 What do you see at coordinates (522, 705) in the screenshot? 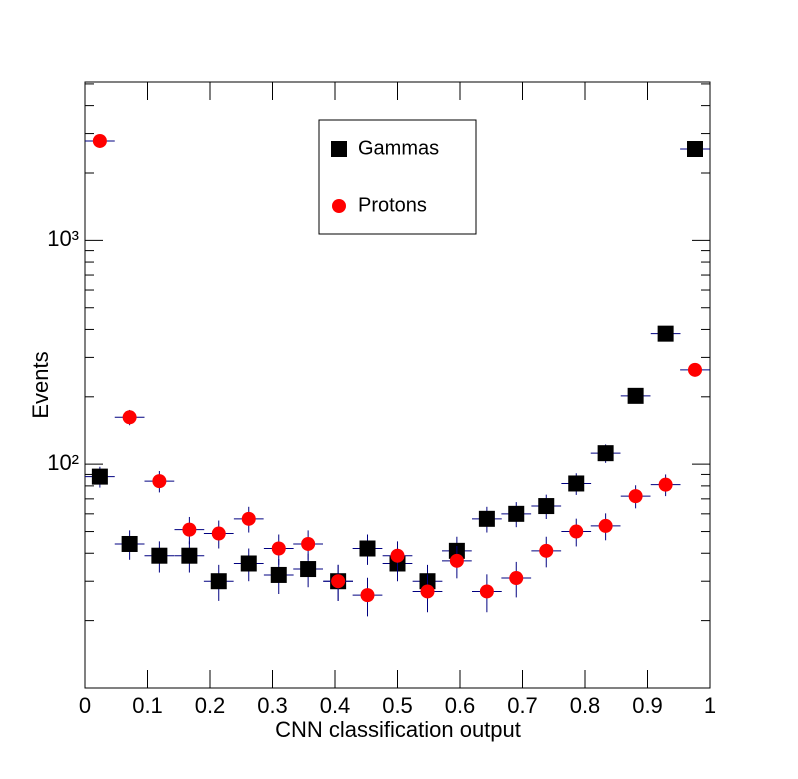
I see `x-tick-label: 0.7` at bounding box center [522, 705].